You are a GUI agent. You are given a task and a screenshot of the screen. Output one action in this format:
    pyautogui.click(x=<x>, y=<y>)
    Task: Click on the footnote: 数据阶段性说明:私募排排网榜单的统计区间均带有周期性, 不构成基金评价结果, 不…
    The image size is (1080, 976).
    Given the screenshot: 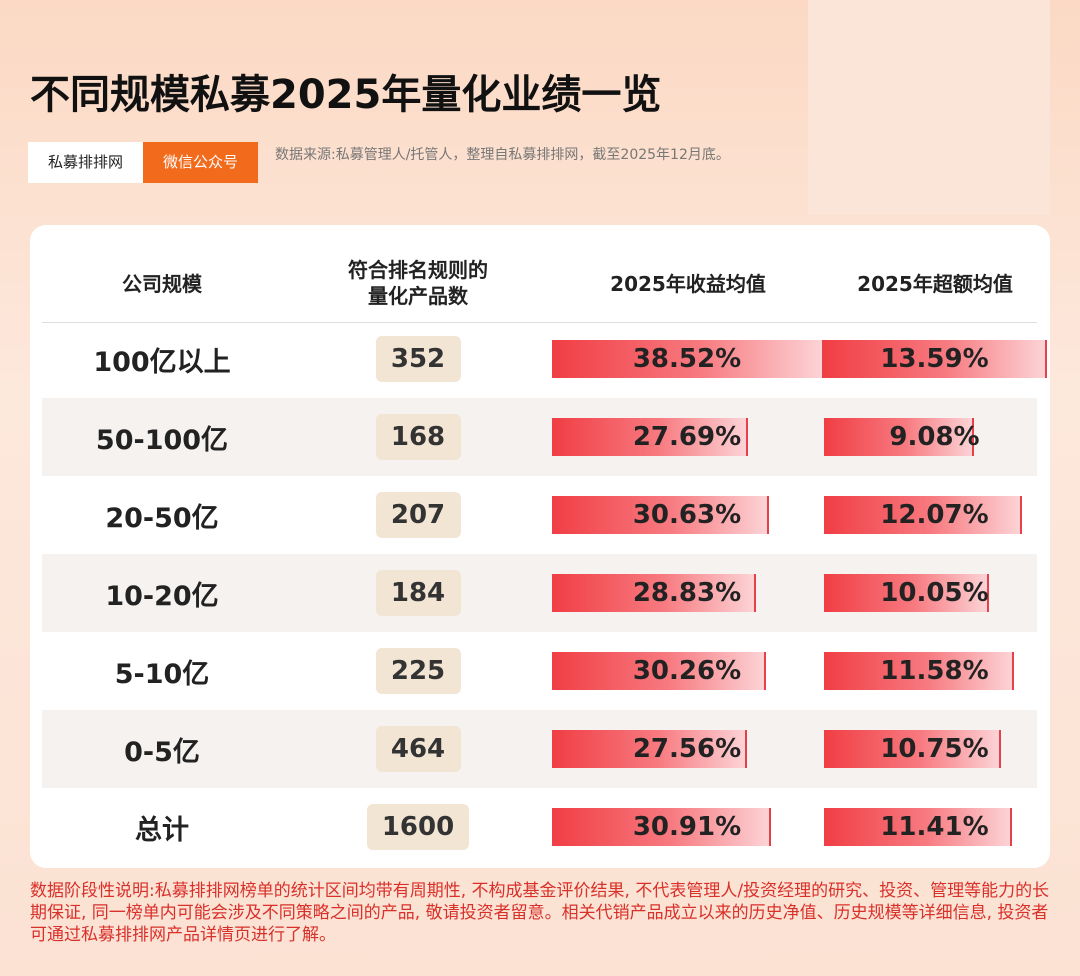 What is the action you would take?
    pyautogui.click(x=540, y=913)
    